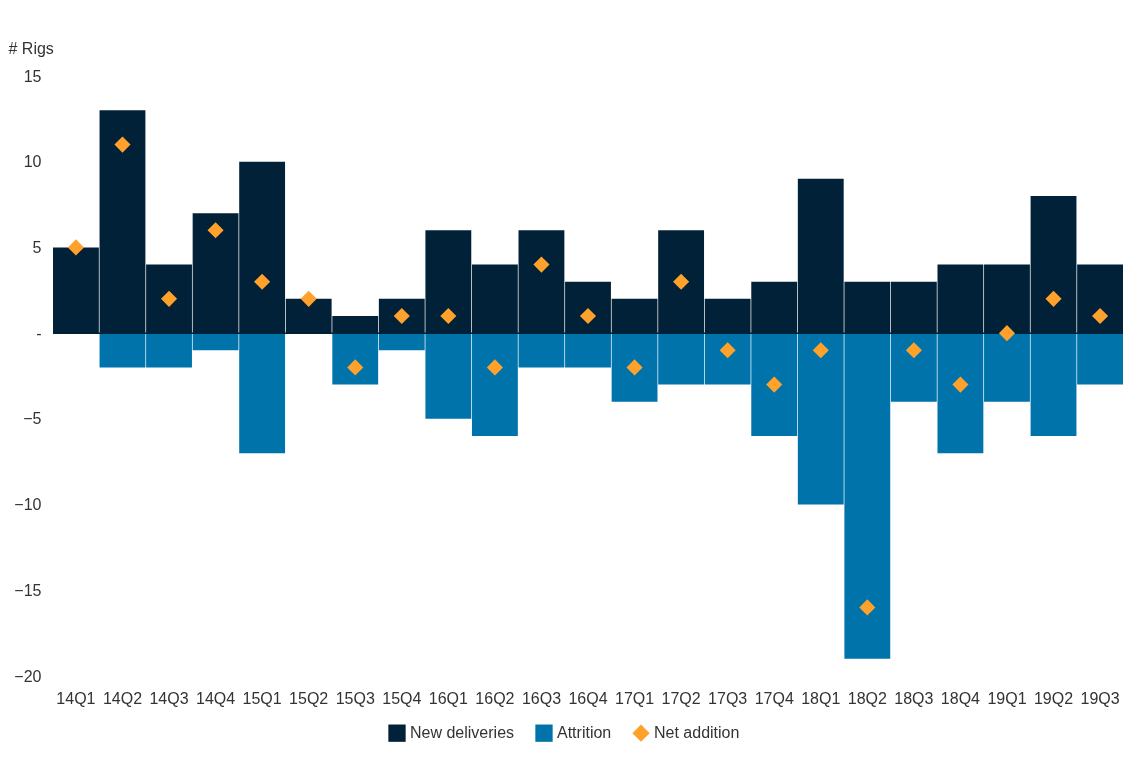 The height and width of the screenshot is (780, 1135). What do you see at coordinates (32, 76) in the screenshot?
I see `y-tick-label: 15` at bounding box center [32, 76].